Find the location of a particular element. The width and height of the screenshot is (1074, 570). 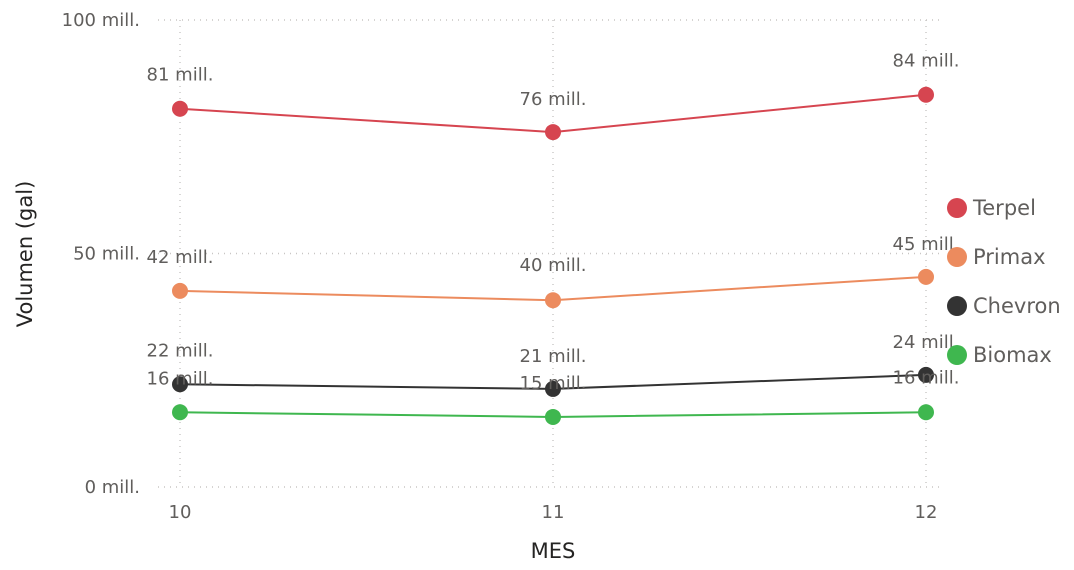

legend-item-primax: Primax is located at coordinates (996, 257).